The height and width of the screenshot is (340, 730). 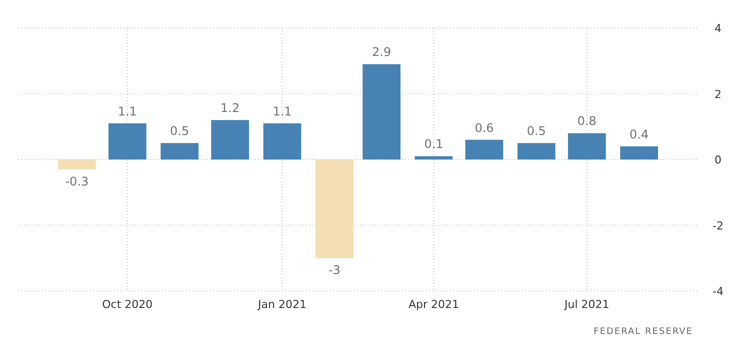 What do you see at coordinates (484, 127) in the screenshot?
I see `data-label: 0.6` at bounding box center [484, 127].